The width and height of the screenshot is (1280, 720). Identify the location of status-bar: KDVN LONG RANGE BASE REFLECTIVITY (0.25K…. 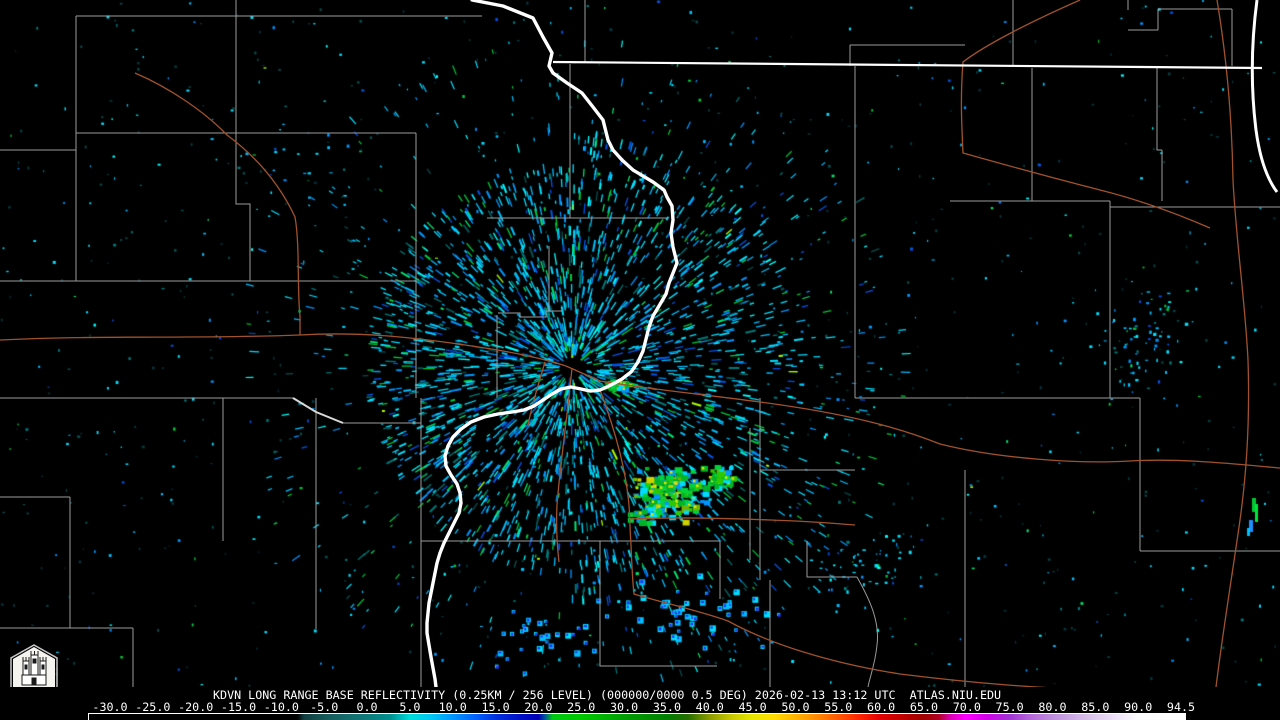
(640, 703).